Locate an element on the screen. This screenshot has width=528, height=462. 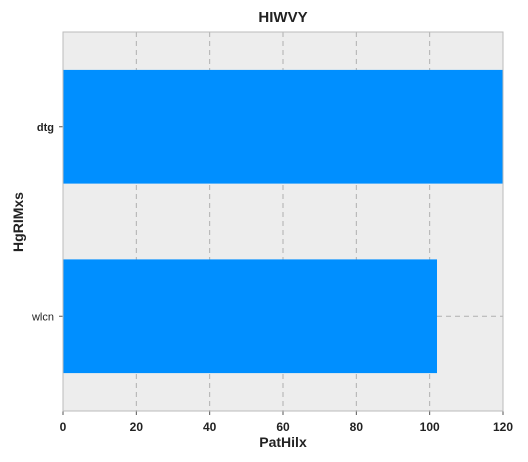
chart-title: HIWVY is located at coordinates (282, 17).